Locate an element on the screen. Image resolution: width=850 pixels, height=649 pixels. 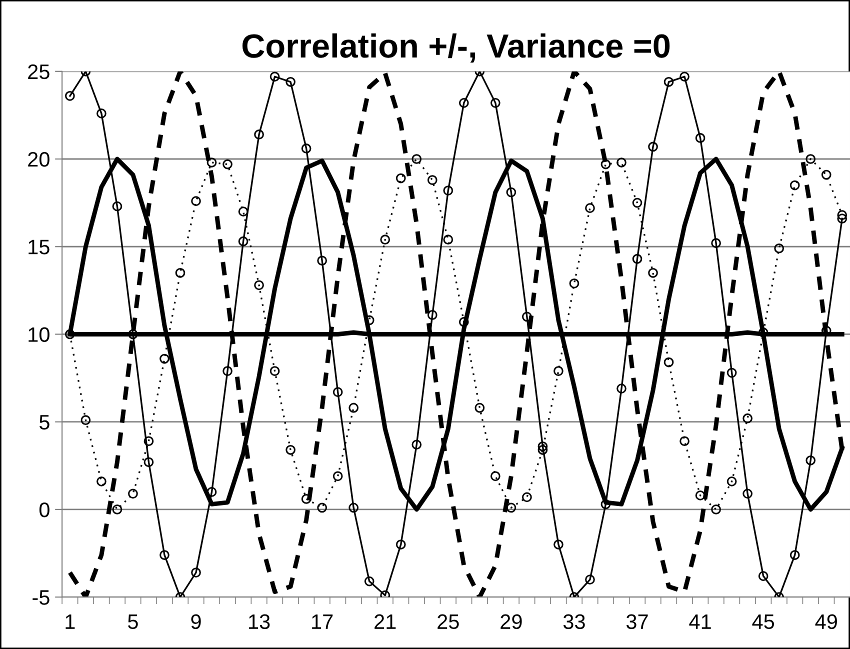
y-tick-label: 15 is located at coordinates (39, 247).